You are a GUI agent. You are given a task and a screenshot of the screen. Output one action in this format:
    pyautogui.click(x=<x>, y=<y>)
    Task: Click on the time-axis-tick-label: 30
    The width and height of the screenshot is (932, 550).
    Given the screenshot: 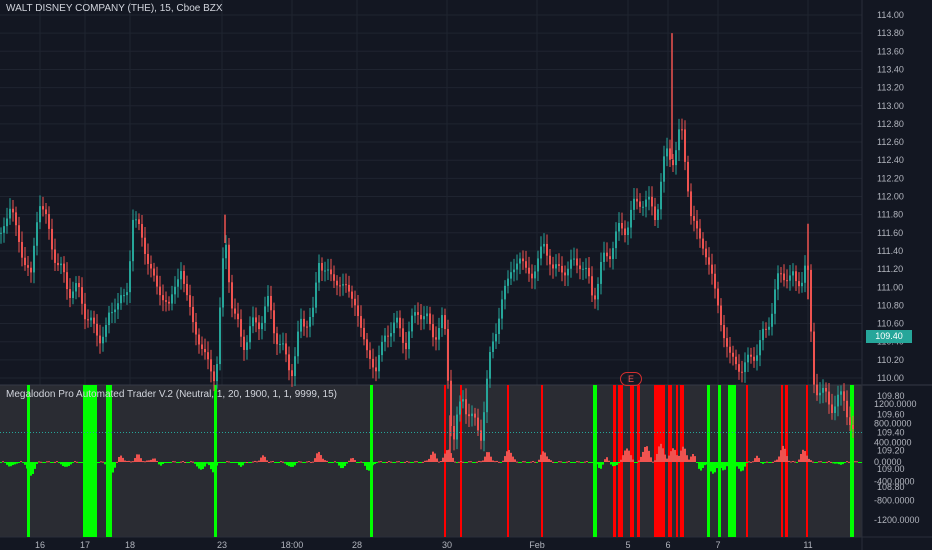 What is the action you would take?
    pyautogui.click(x=447, y=545)
    